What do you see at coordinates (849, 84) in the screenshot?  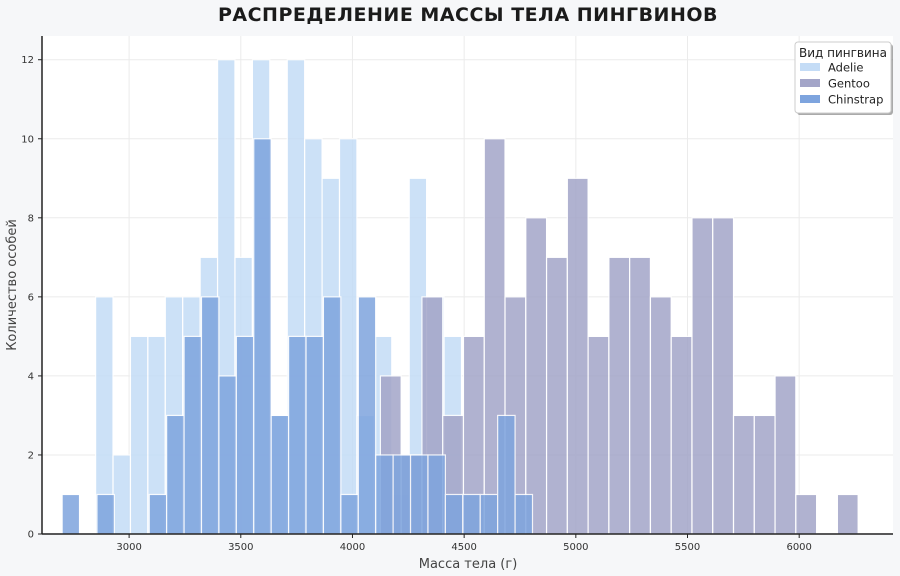 I see `legend-label-gentoo: Gentoo` at bounding box center [849, 84].